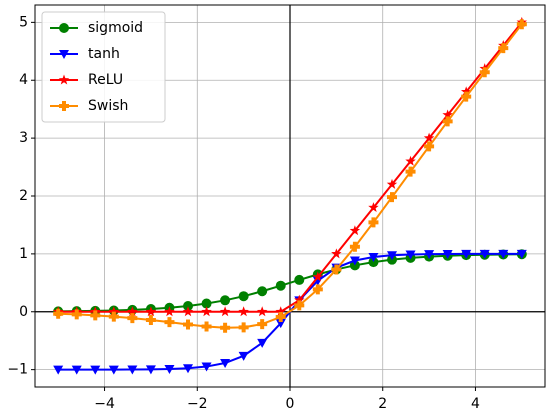  Describe the element at coordinates (197, 404) in the screenshot. I see `x-tick-label: −2` at that location.